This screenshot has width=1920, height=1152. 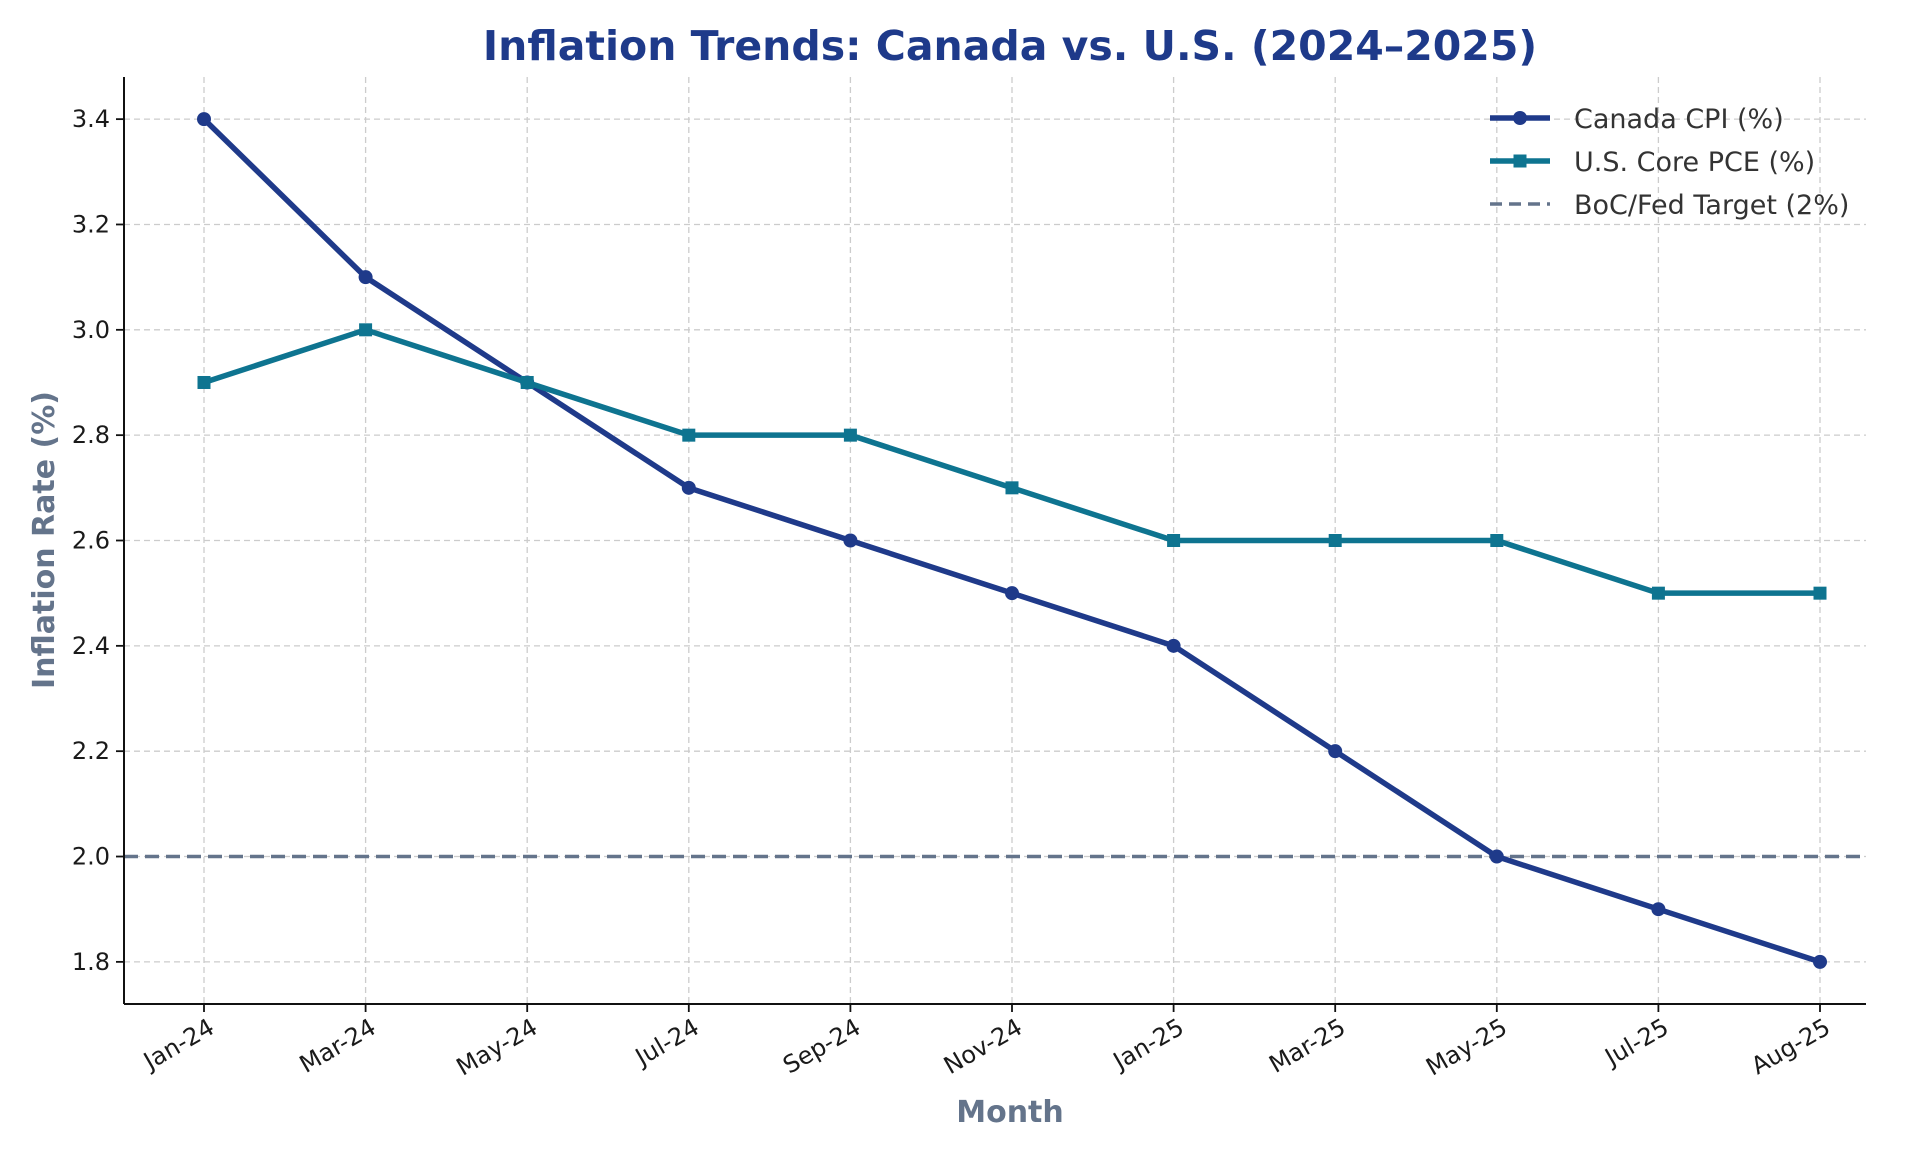 I want to click on y-tick-label: 2.0, so click(x=91, y=857).